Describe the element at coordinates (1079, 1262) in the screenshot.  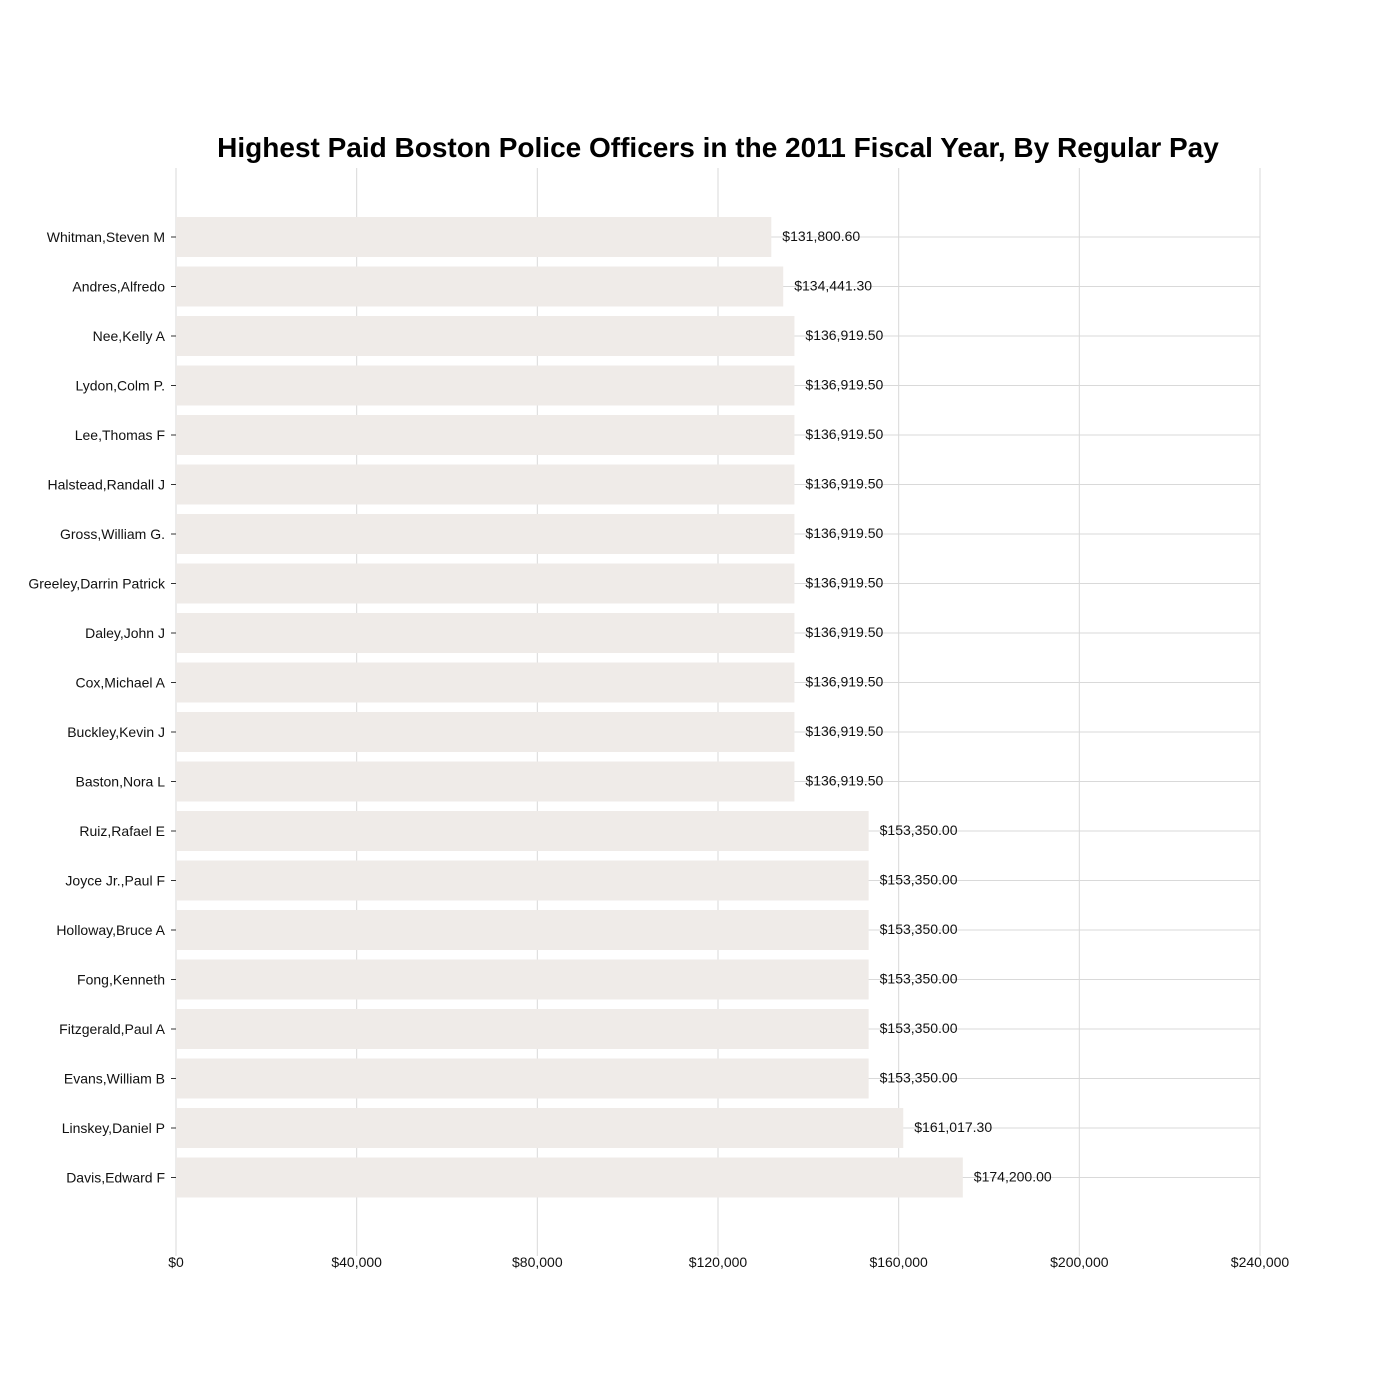
I see `x-tick-label: $200,000` at that location.